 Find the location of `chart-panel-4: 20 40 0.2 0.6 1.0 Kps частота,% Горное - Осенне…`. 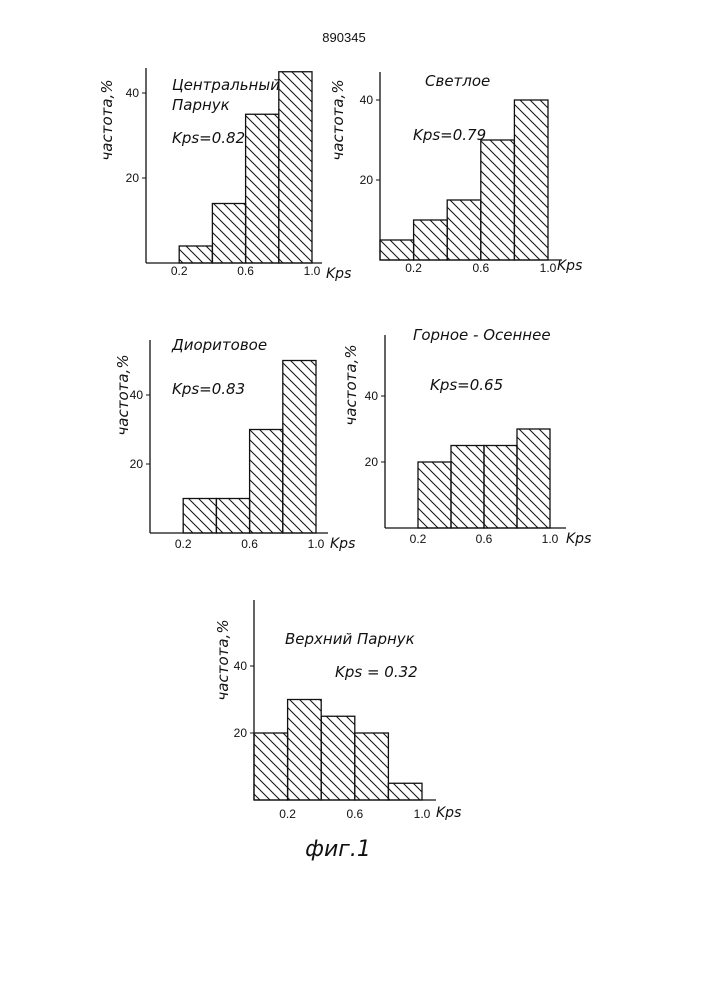

chart-panel-4: 20 40 0.2 0.6 1.0 Kps частота,% Горное - Осенне… is located at coordinates (466, 436).